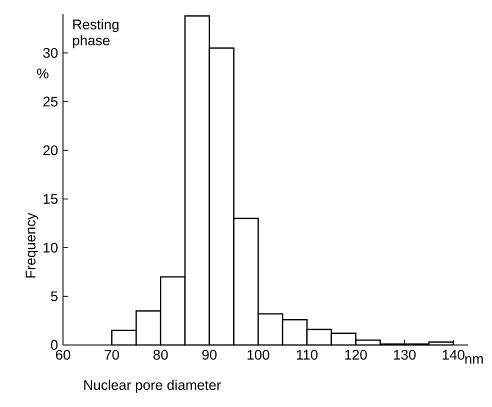 This screenshot has width=492, height=407. Describe the element at coordinates (50, 53) in the screenshot. I see `y-tick-label: 30` at that location.